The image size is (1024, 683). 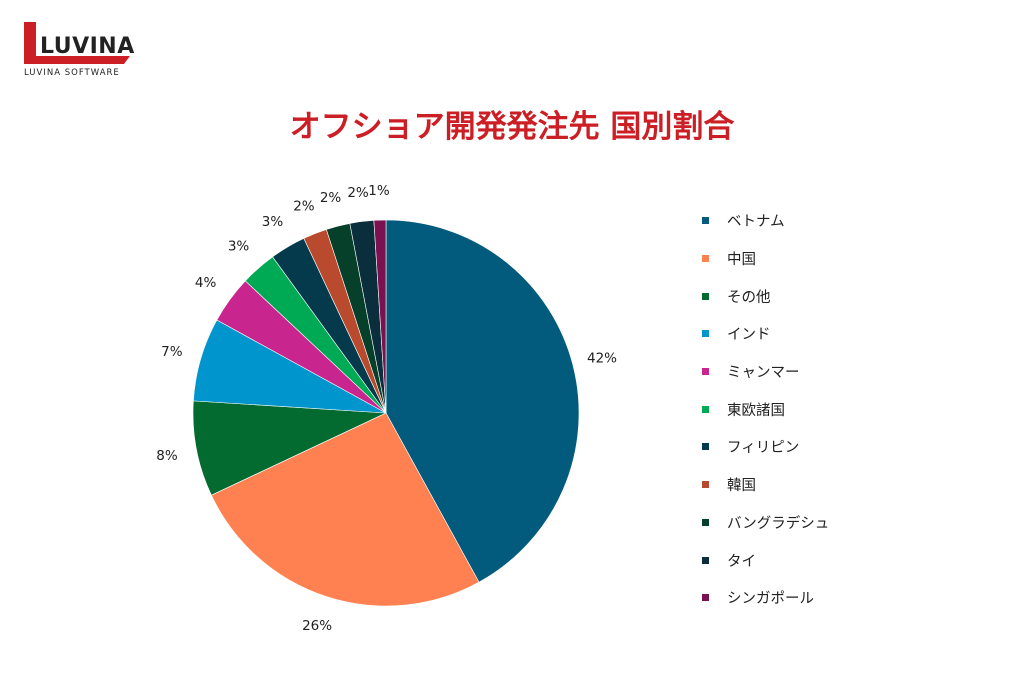 I want to click on legend-label-8: バングラデシュ, so click(x=778, y=523).